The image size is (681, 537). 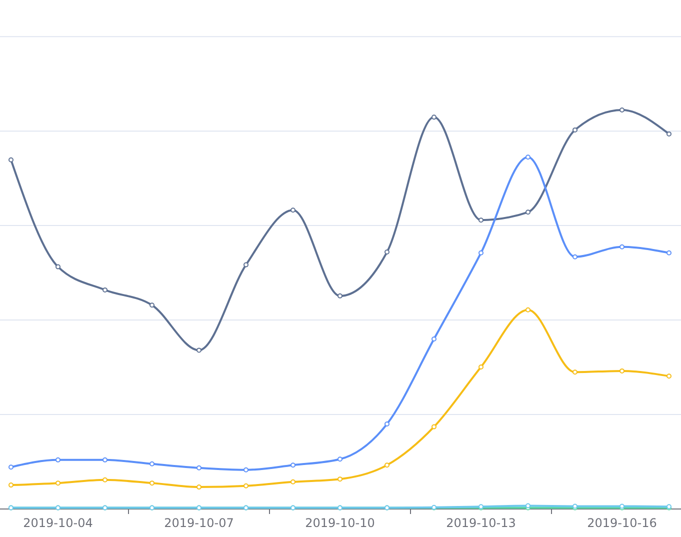 I want to click on x-tick-label: 2019-10-13, so click(x=481, y=523).